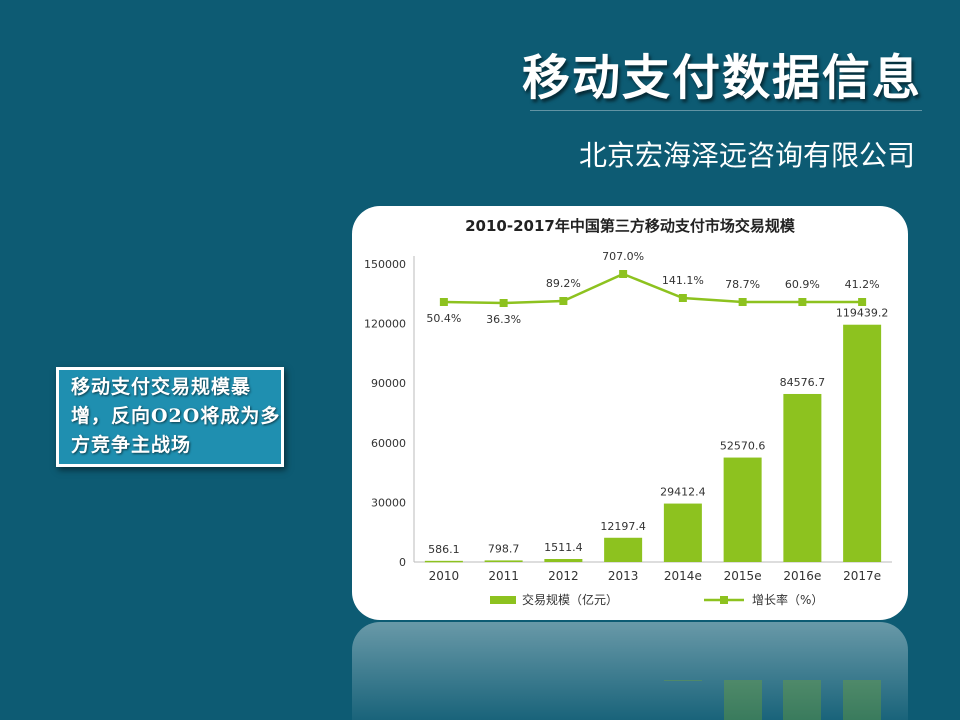 Image resolution: width=960 pixels, height=720 pixels. What do you see at coordinates (443, 318) in the screenshot?
I see `growth-rate-label: 50.4%` at bounding box center [443, 318].